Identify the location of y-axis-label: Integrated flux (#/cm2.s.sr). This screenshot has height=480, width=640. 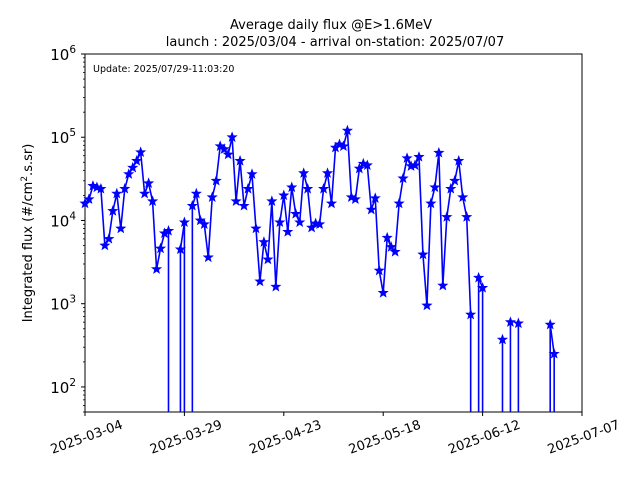
(28, 233).